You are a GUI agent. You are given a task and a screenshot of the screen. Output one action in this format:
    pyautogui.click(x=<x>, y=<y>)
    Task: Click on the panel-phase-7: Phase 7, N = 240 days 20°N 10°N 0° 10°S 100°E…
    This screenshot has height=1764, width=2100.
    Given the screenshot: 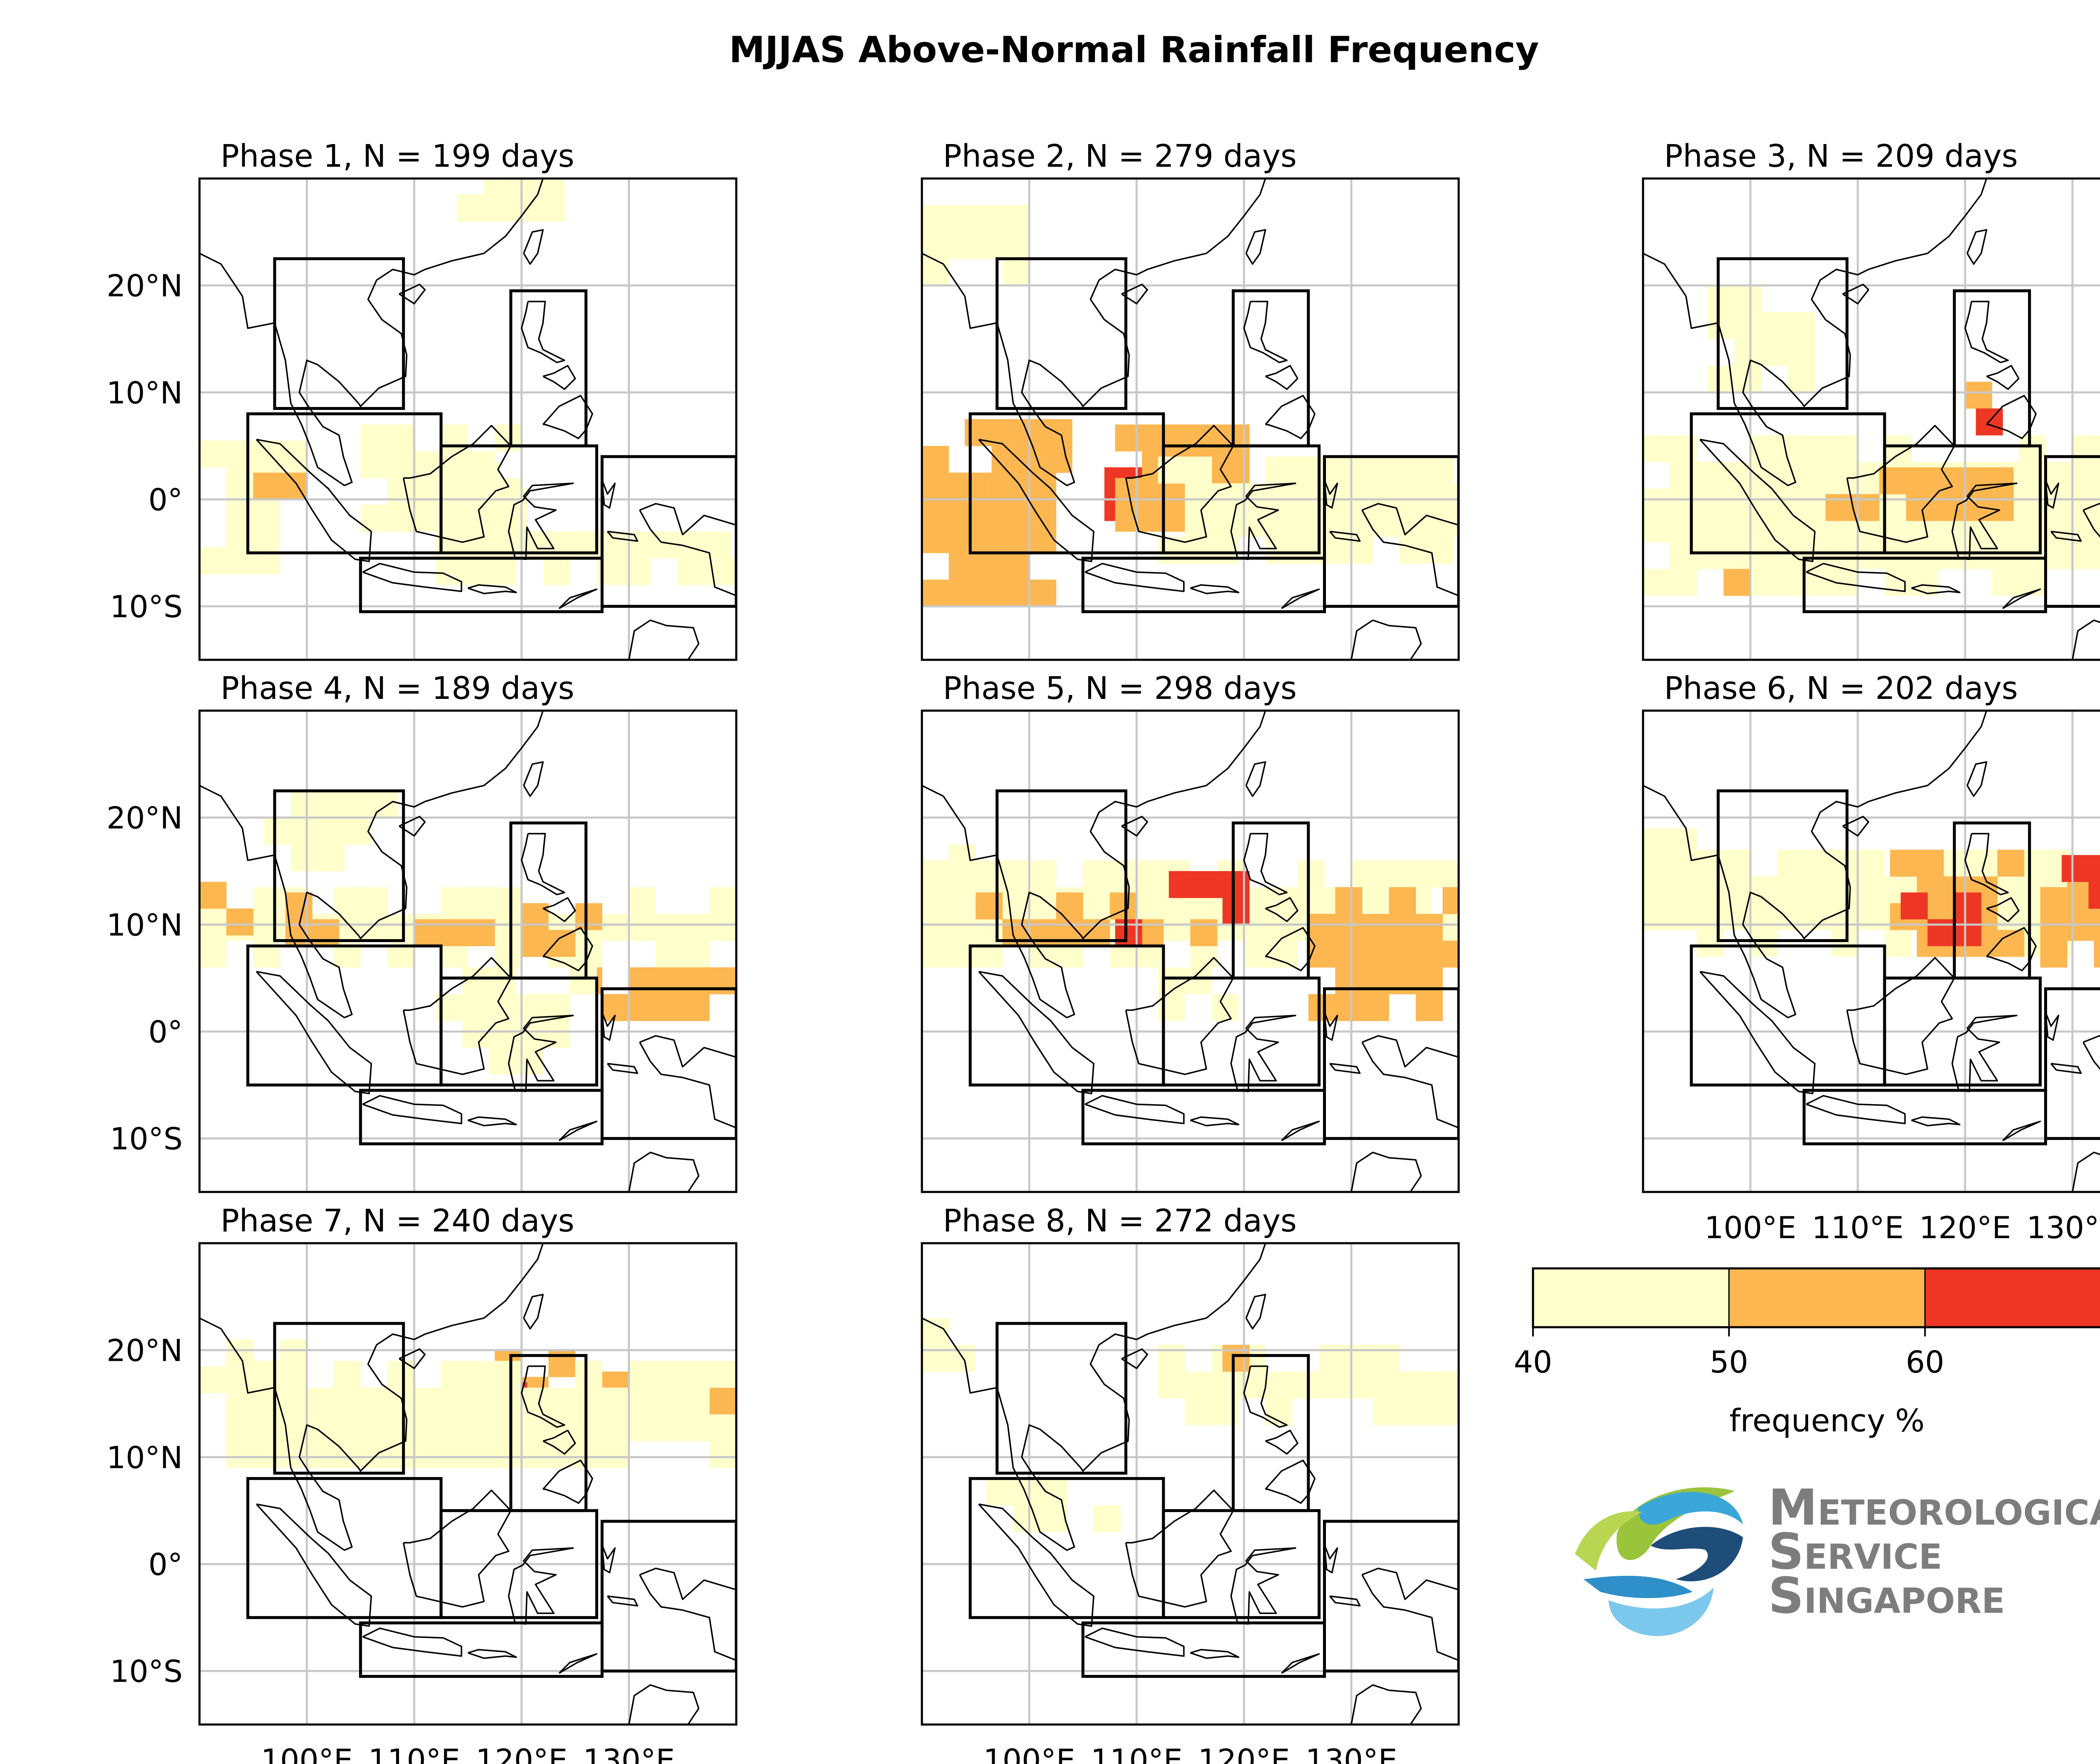 What is the action you would take?
    pyautogui.click(x=422, y=1483)
    